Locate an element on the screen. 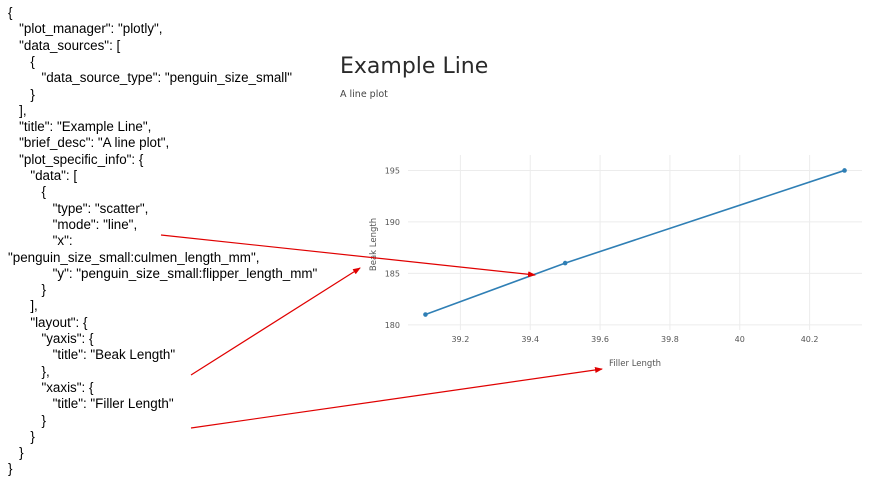 The height and width of the screenshot is (500, 896). y-tick-label: 185 is located at coordinates (392, 273).